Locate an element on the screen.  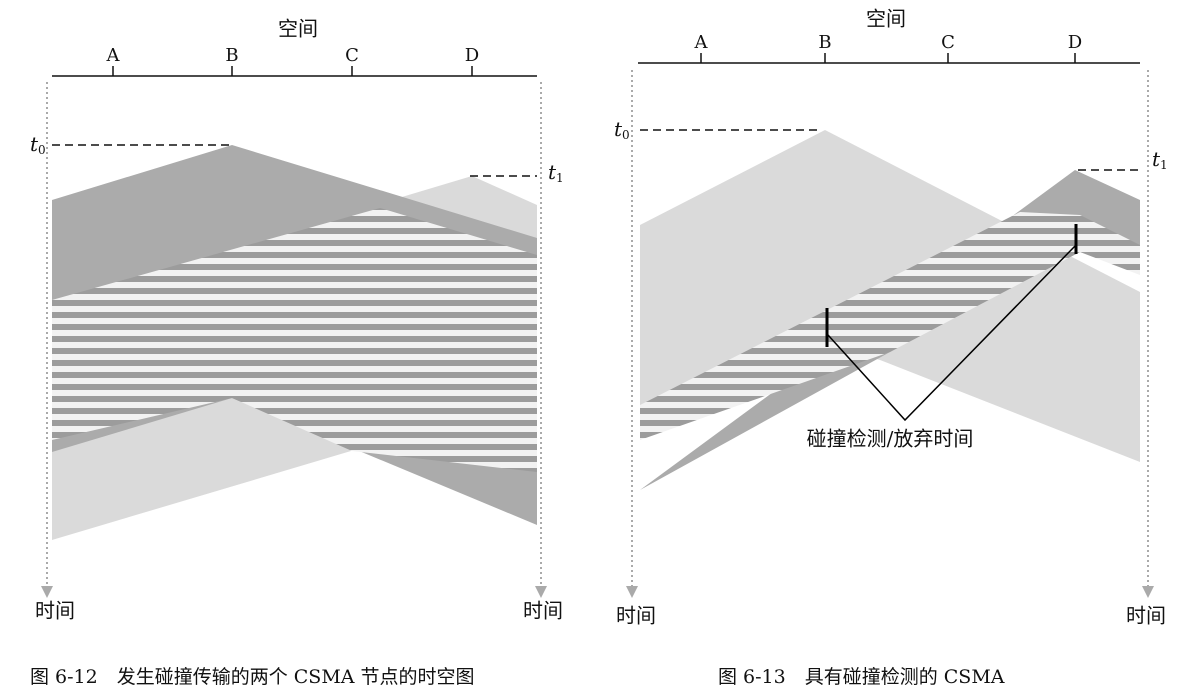
annotation: 碰撞检测/放弃时间 is located at coordinates (890, 439).